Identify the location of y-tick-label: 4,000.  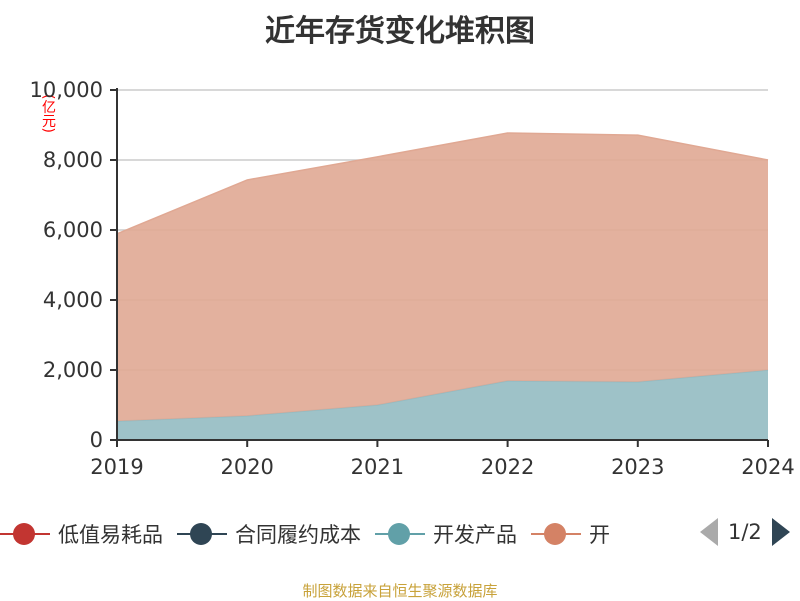
(73, 300).